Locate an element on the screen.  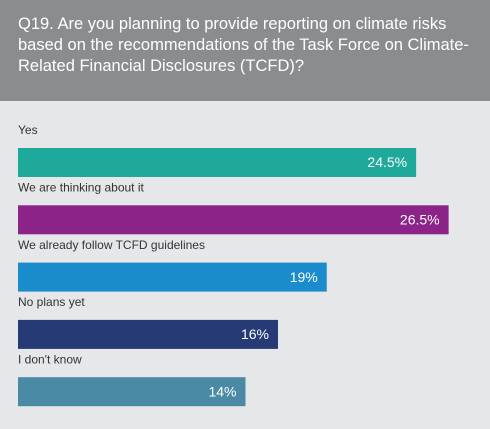
category-label: We are thinking about it is located at coordinates (81, 187).